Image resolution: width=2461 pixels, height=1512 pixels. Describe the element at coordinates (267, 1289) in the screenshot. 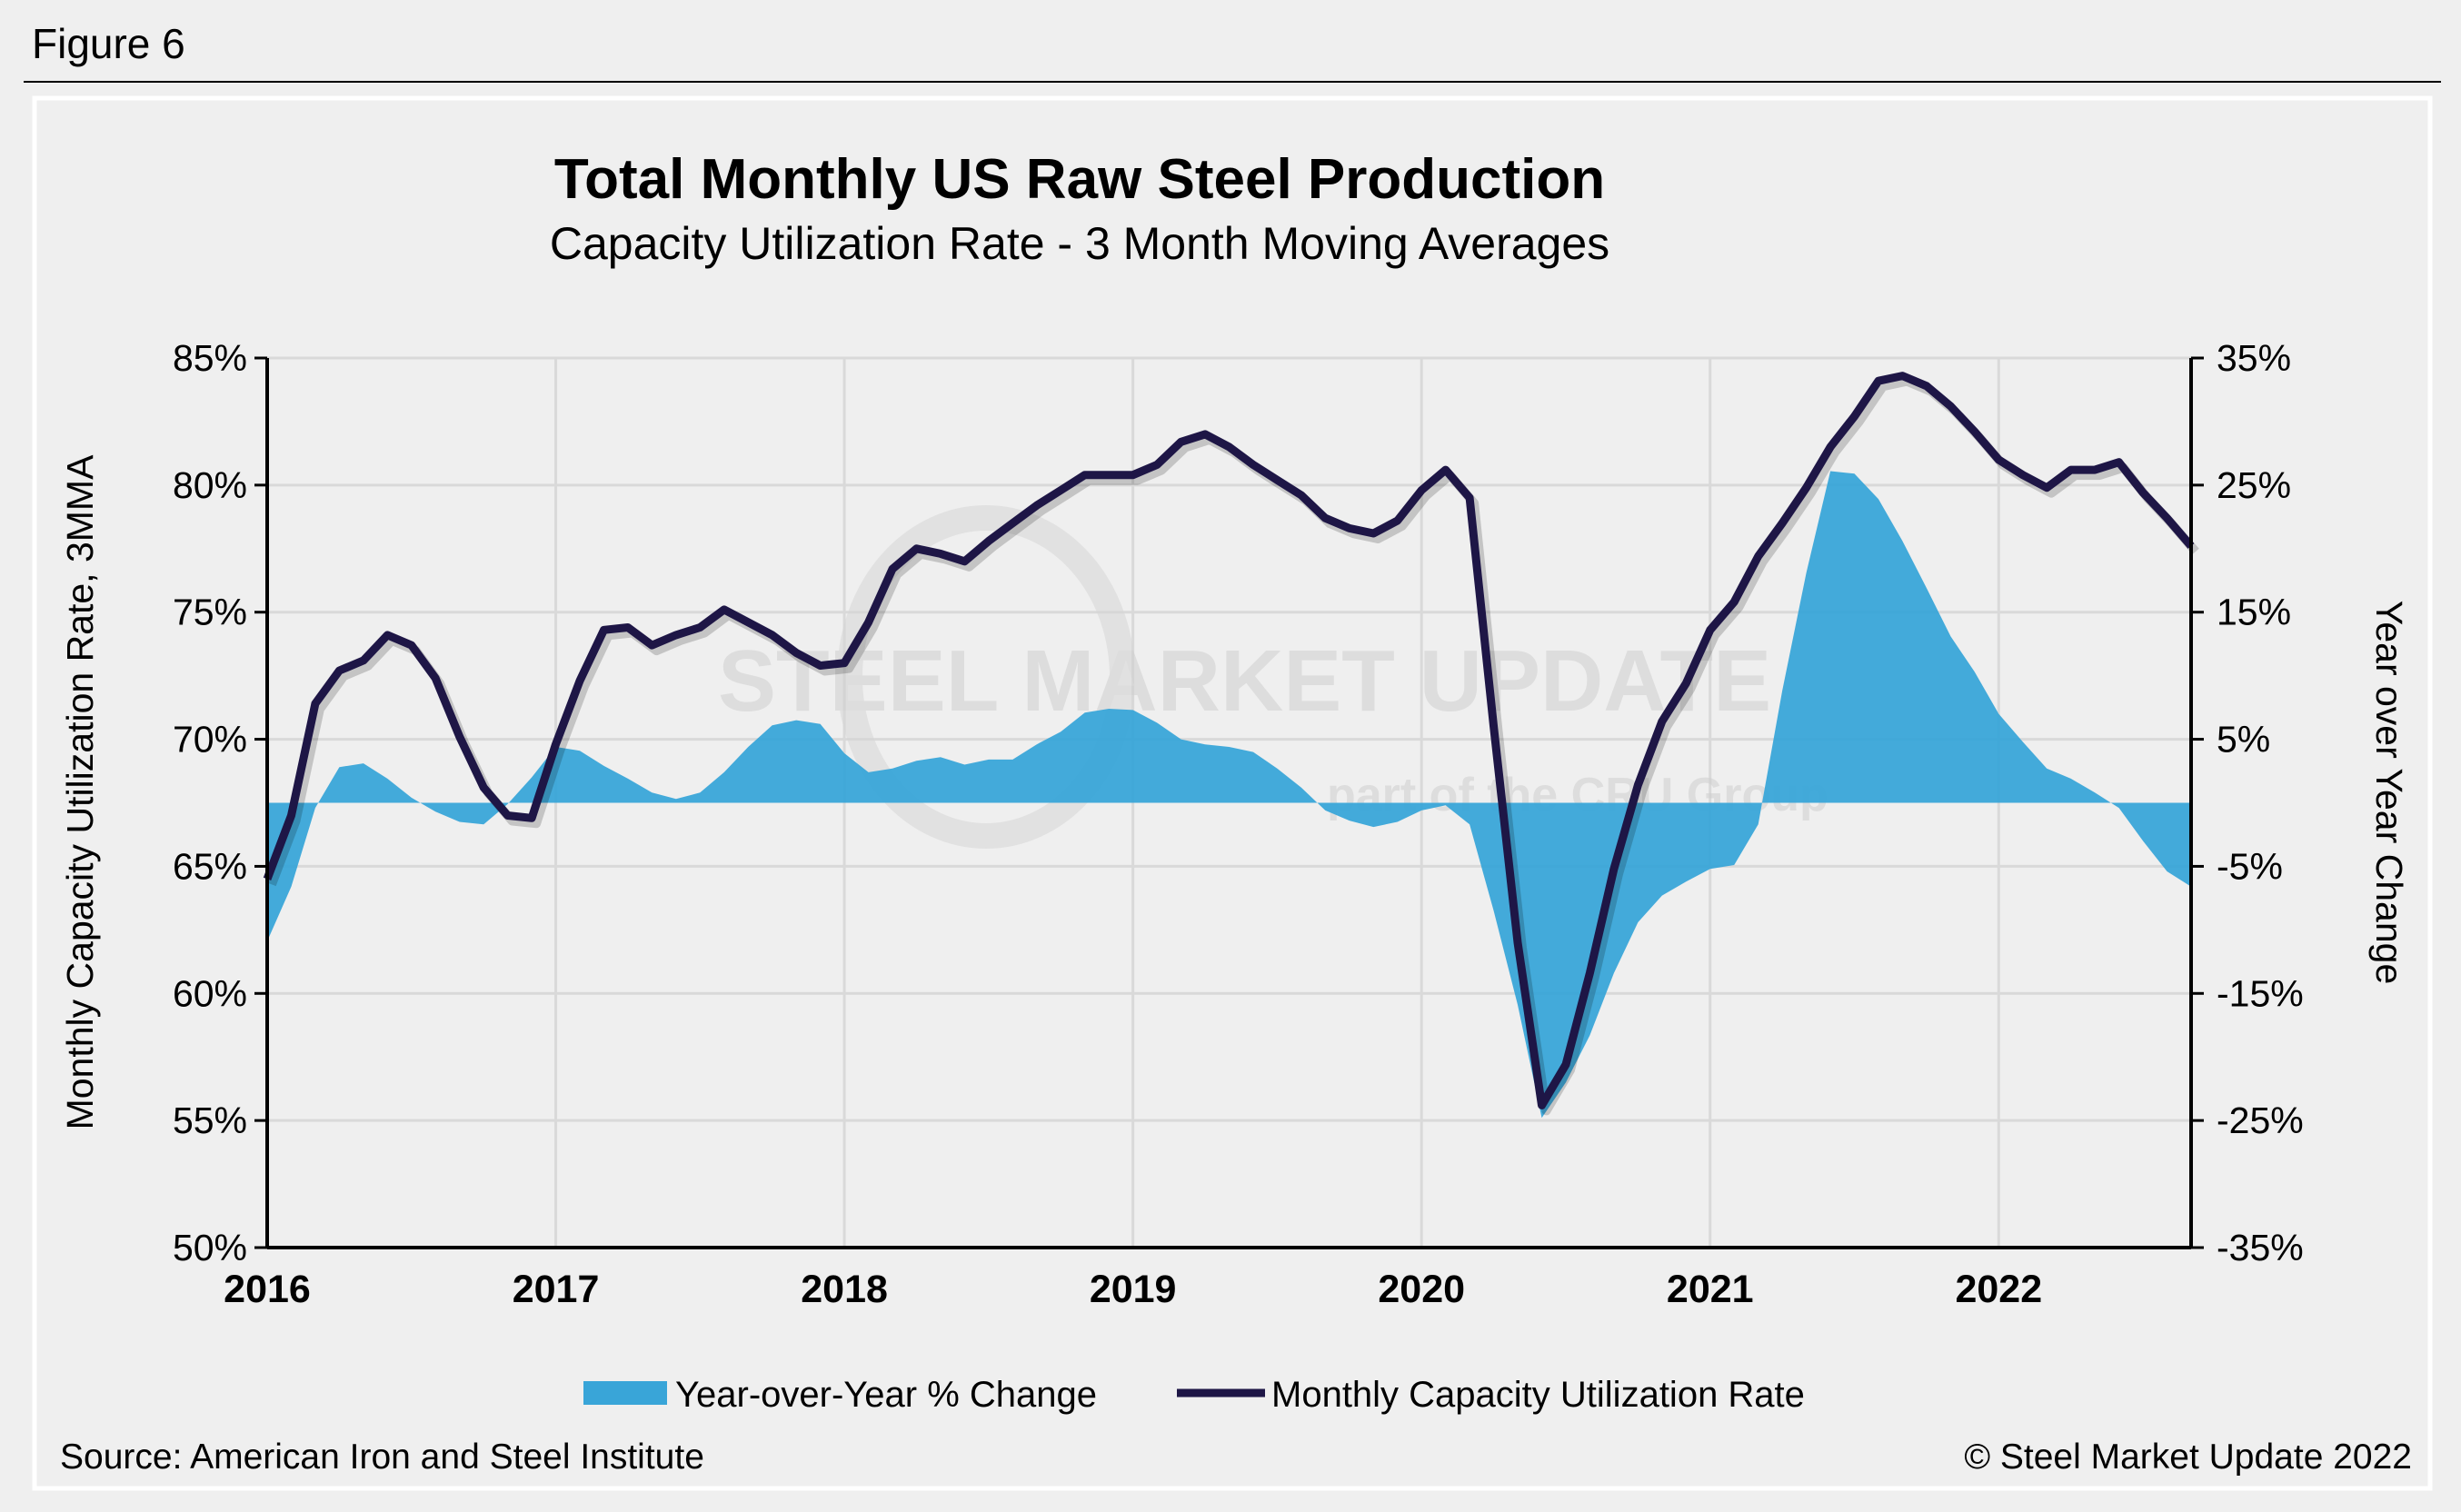

I see `x-tick-label: 2016` at that location.